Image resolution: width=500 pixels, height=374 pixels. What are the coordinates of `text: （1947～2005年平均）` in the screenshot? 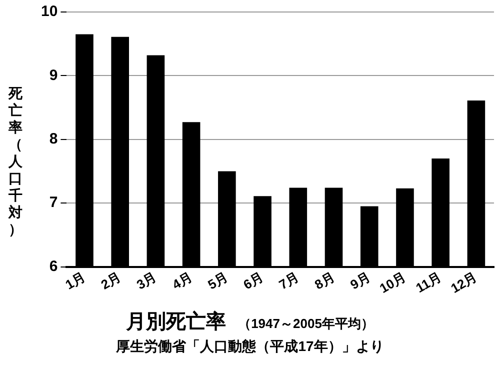 It's located at (306, 323).